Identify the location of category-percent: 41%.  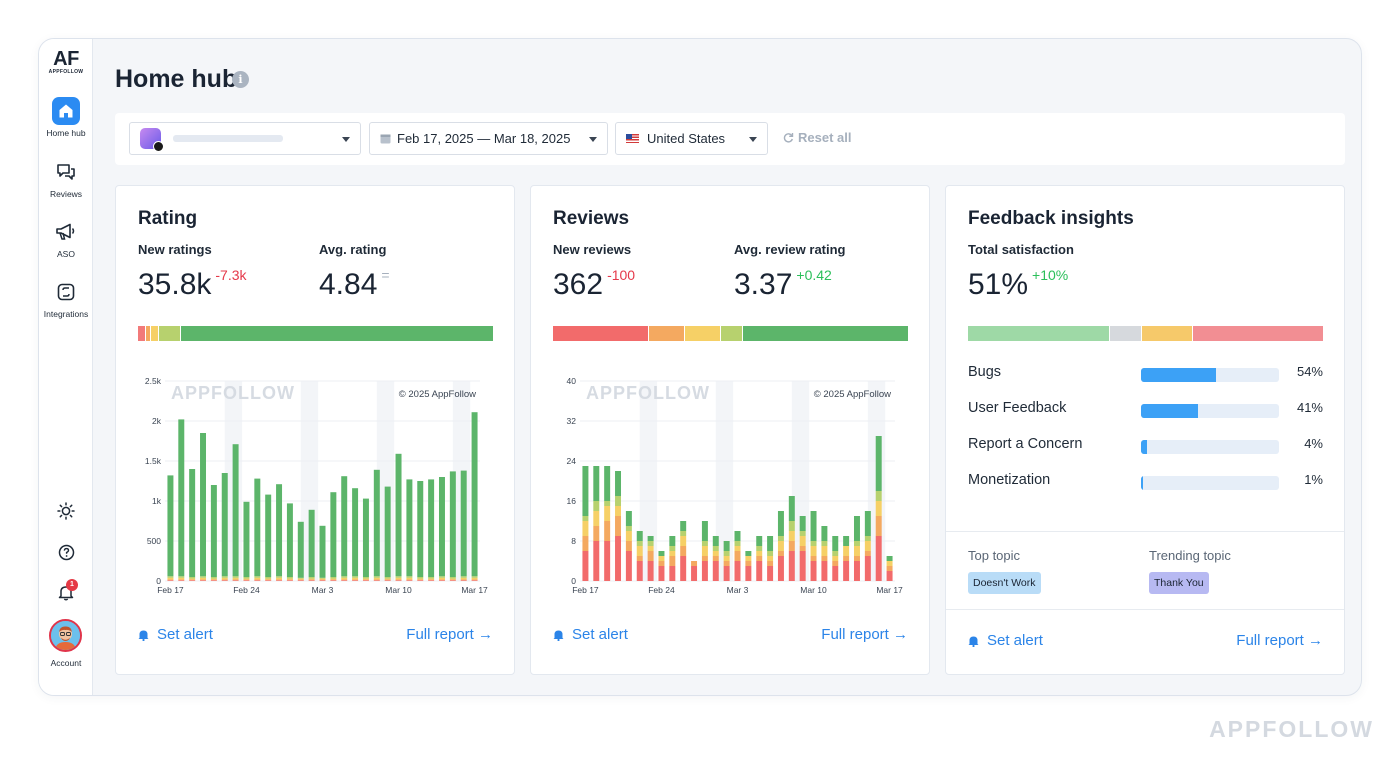
(1309, 407).